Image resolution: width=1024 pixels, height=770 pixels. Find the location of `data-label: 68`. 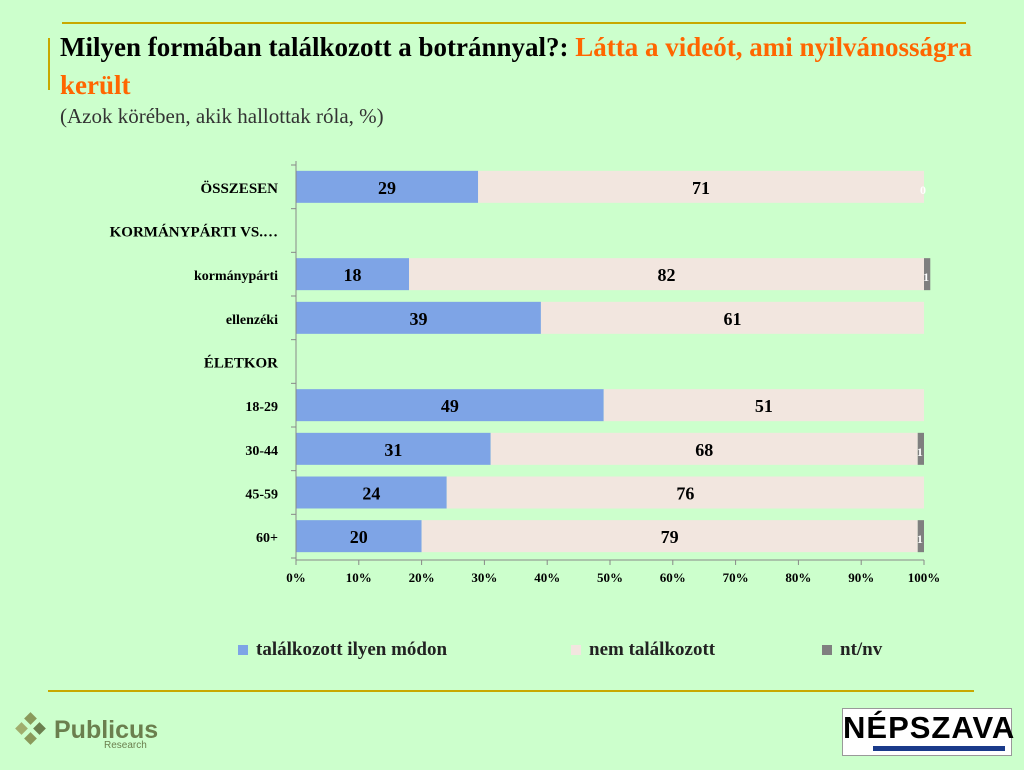

data-label: 68 is located at coordinates (704, 450).